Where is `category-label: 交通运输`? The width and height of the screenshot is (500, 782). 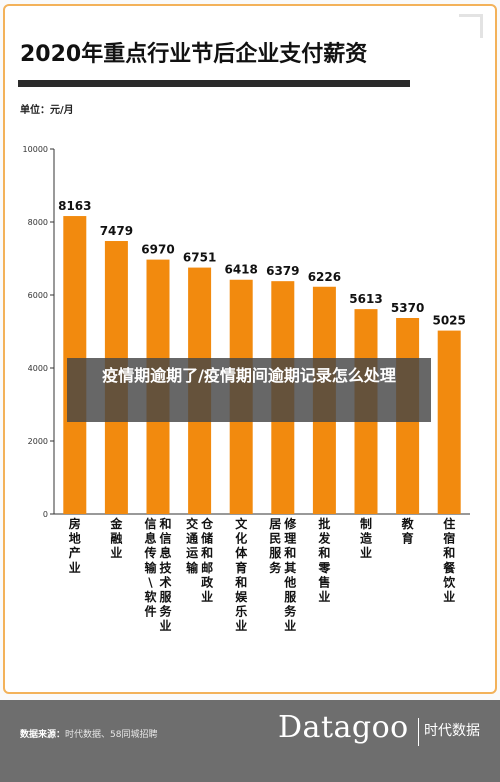 category-label: 交通运输 is located at coordinates (192, 545).